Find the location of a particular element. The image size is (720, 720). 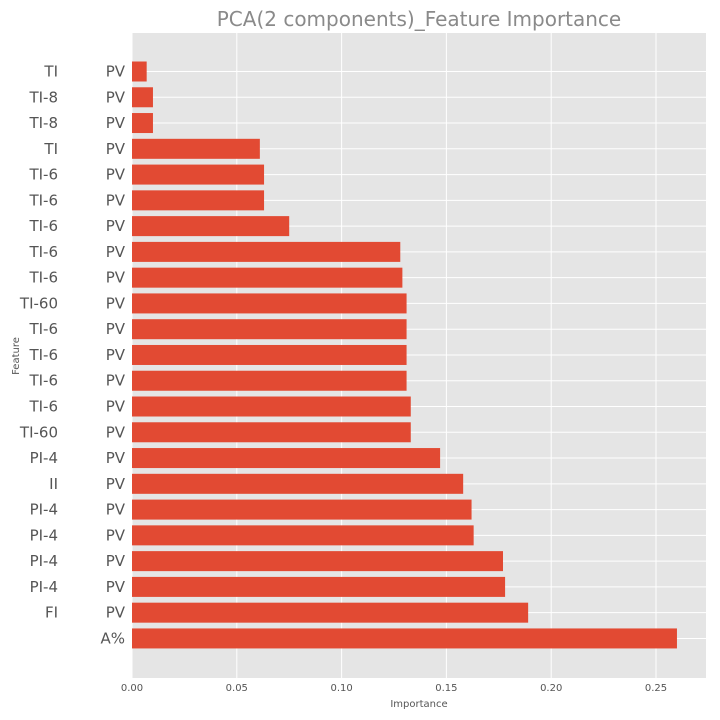

y-tick-label: FI is located at coordinates (51, 613).